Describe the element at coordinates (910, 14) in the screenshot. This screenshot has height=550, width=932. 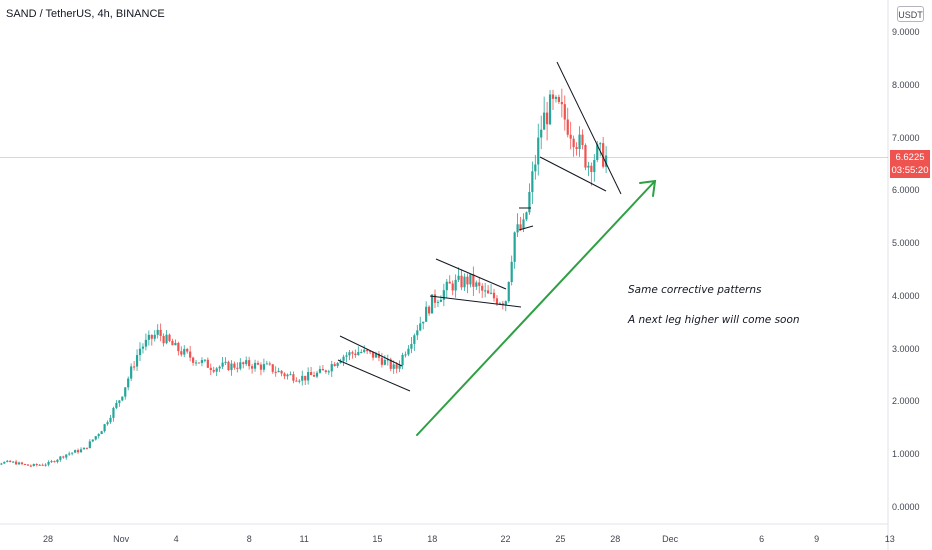
I see `currency-button: USDT` at that location.